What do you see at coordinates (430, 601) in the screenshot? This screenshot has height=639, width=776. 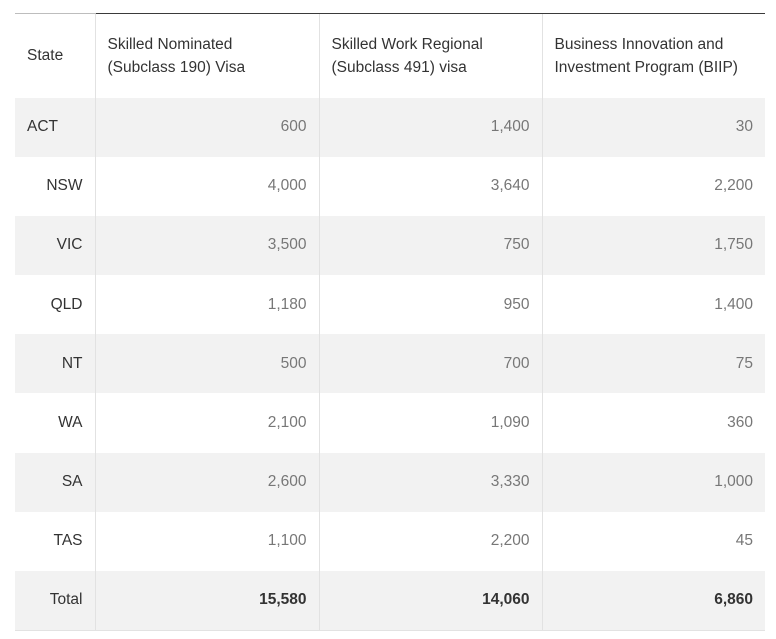 I see `cell-subclass-491: 14,060` at bounding box center [430, 601].